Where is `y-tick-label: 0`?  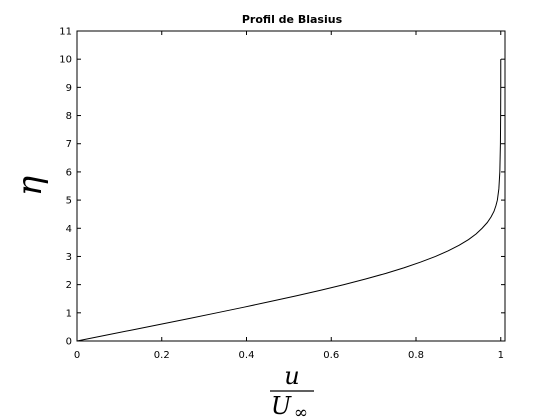
y-tick-label: 0 is located at coordinates (69, 342).